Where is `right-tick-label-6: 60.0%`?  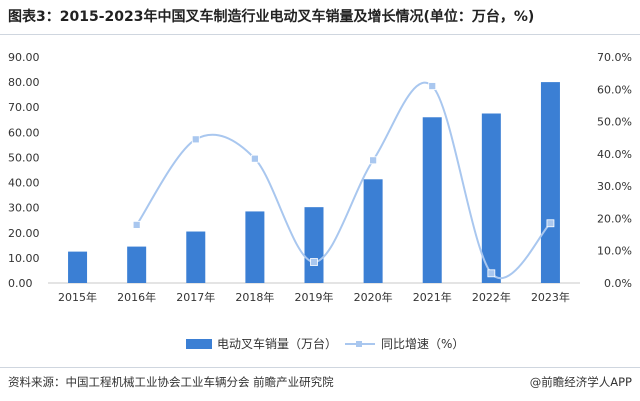
right-tick-label-6: 60.0% is located at coordinates (614, 89).